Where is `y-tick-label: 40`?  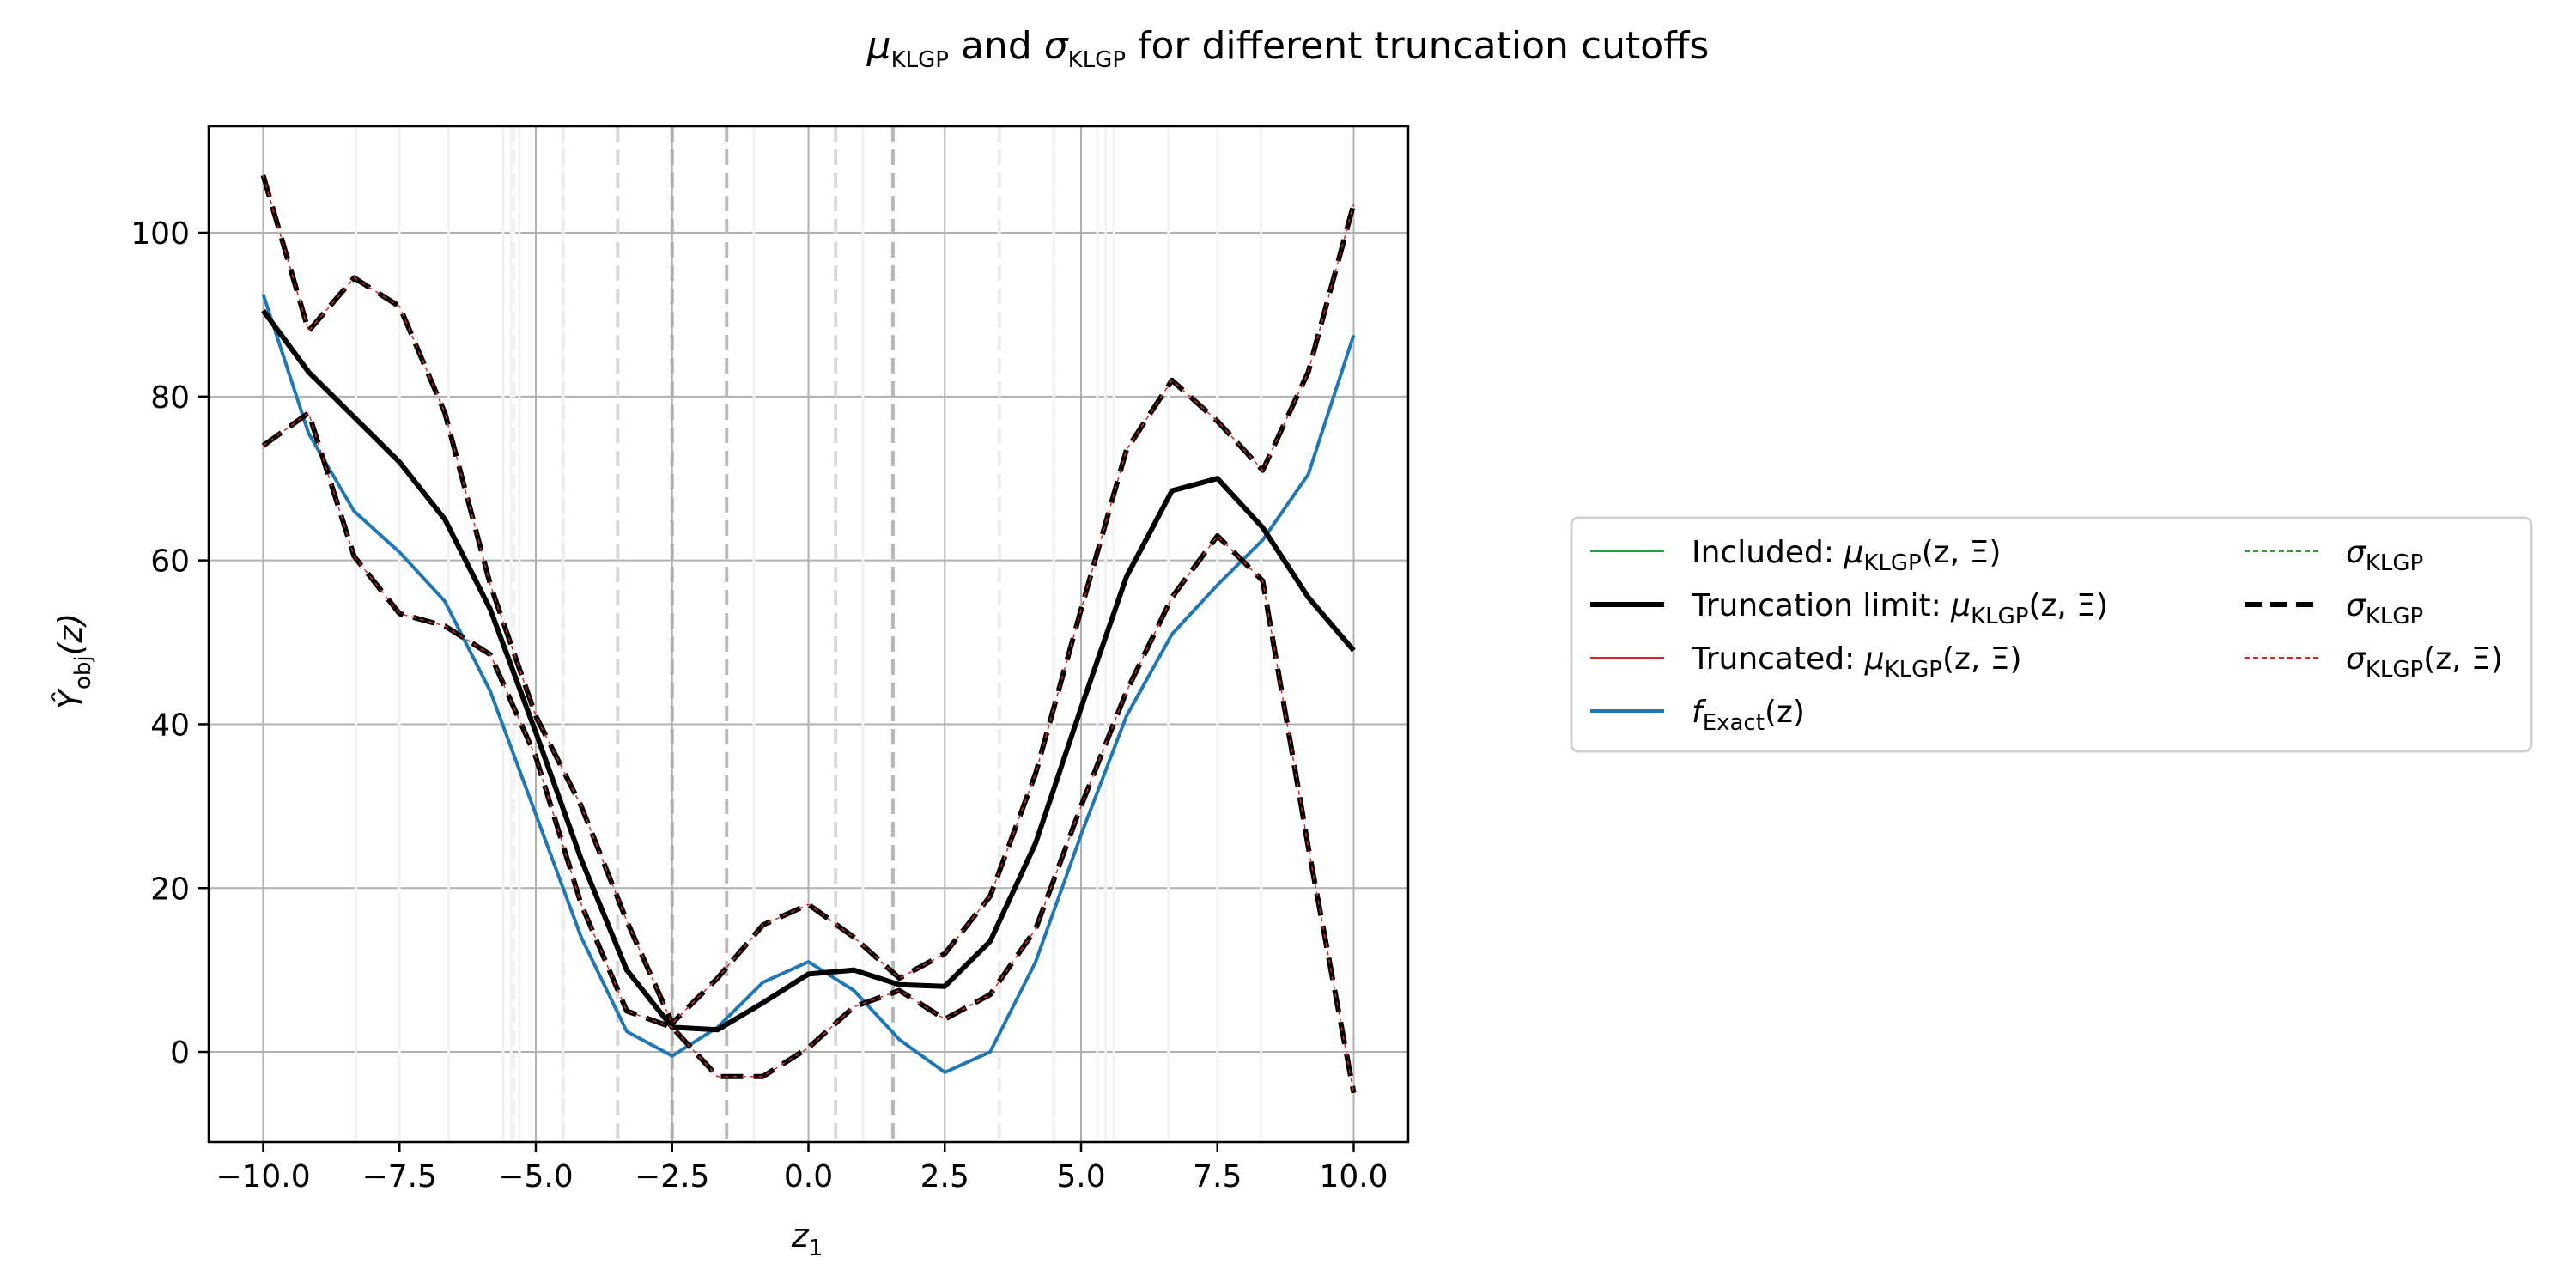 y-tick-label: 40 is located at coordinates (170, 726).